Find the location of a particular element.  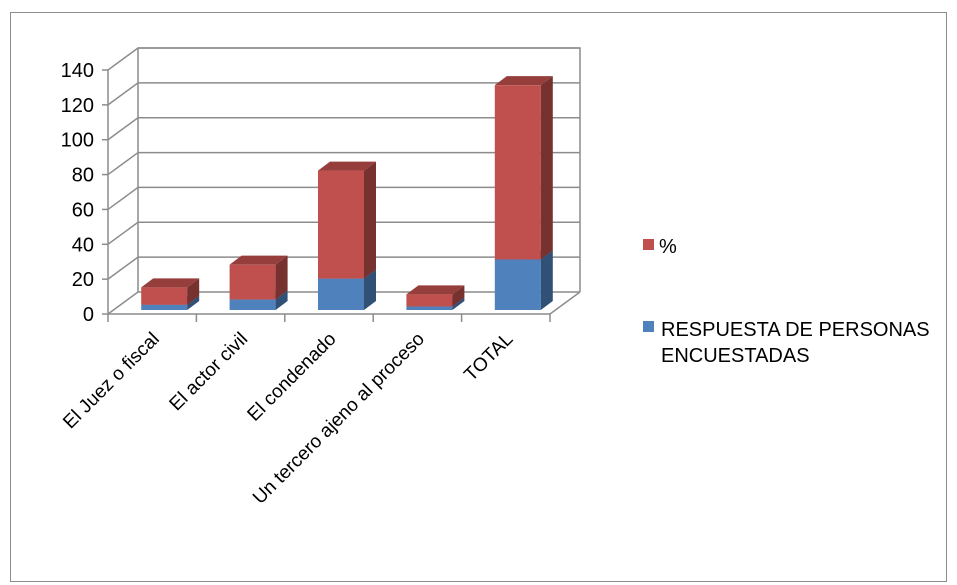

legend-label-respuesta-line1: RESPUESTA DE PERSONAS is located at coordinates (795, 330).